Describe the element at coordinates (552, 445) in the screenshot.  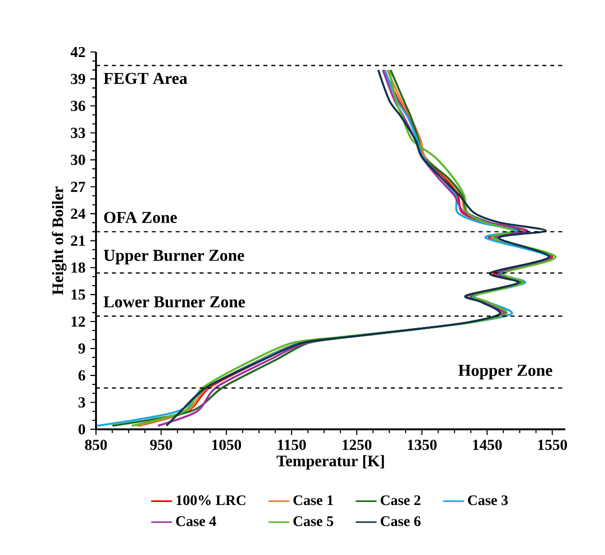
I see `x-tick-label: 1550` at that location.